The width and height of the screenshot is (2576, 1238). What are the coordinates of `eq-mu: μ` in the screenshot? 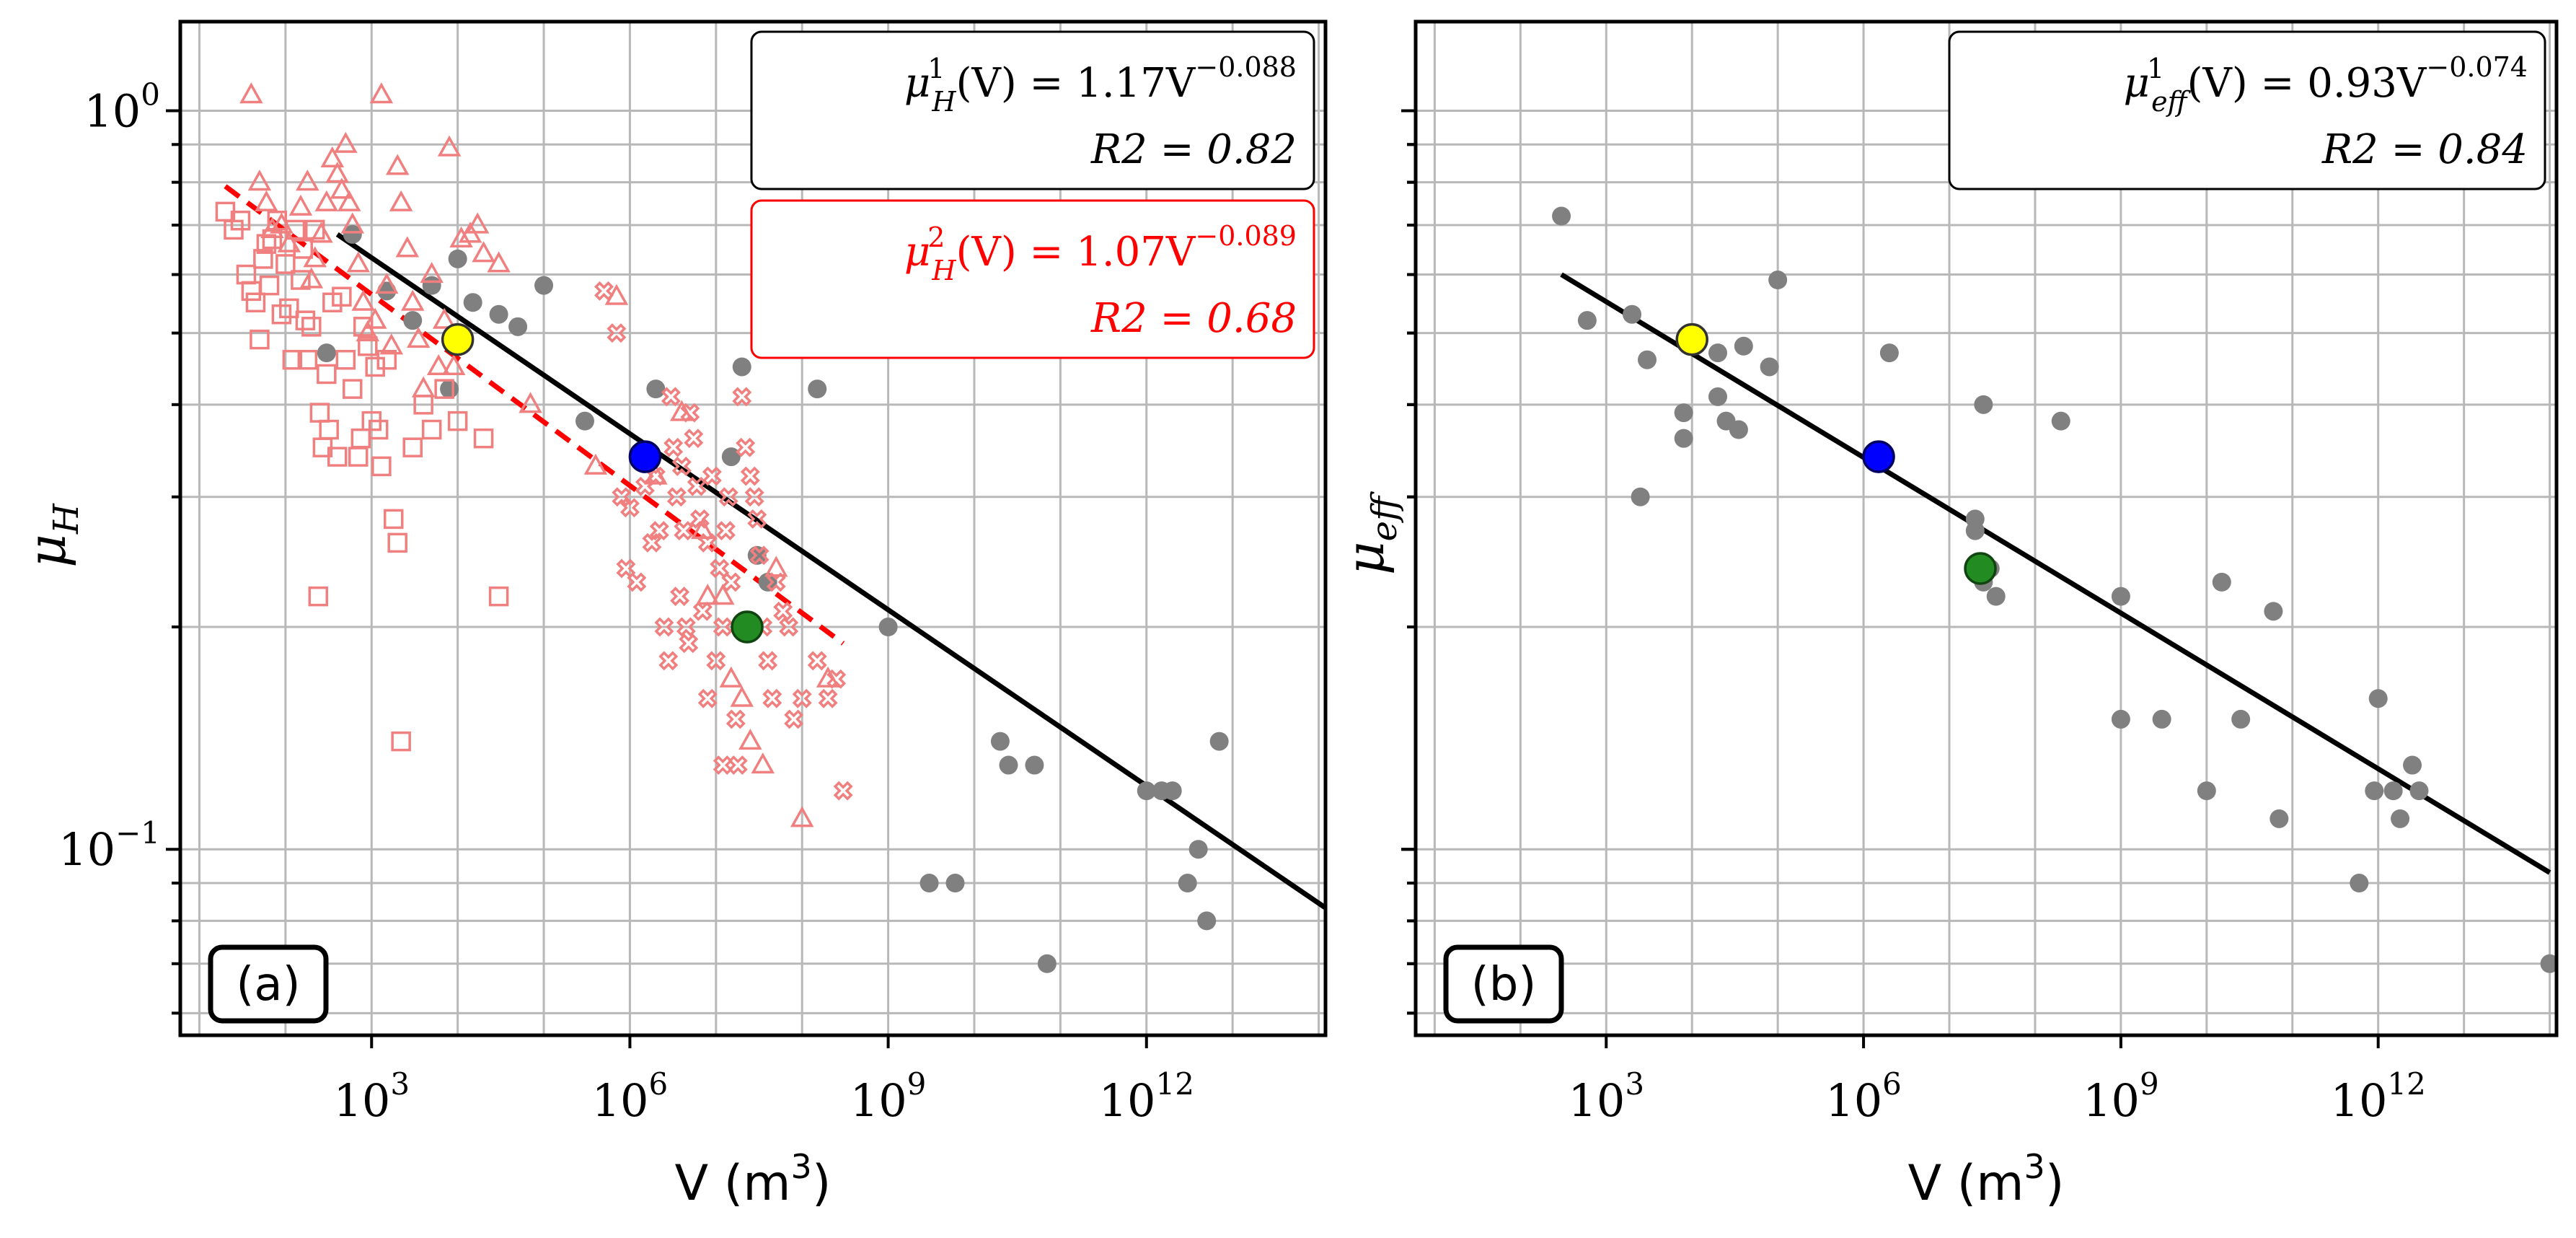 It's located at (917, 83).